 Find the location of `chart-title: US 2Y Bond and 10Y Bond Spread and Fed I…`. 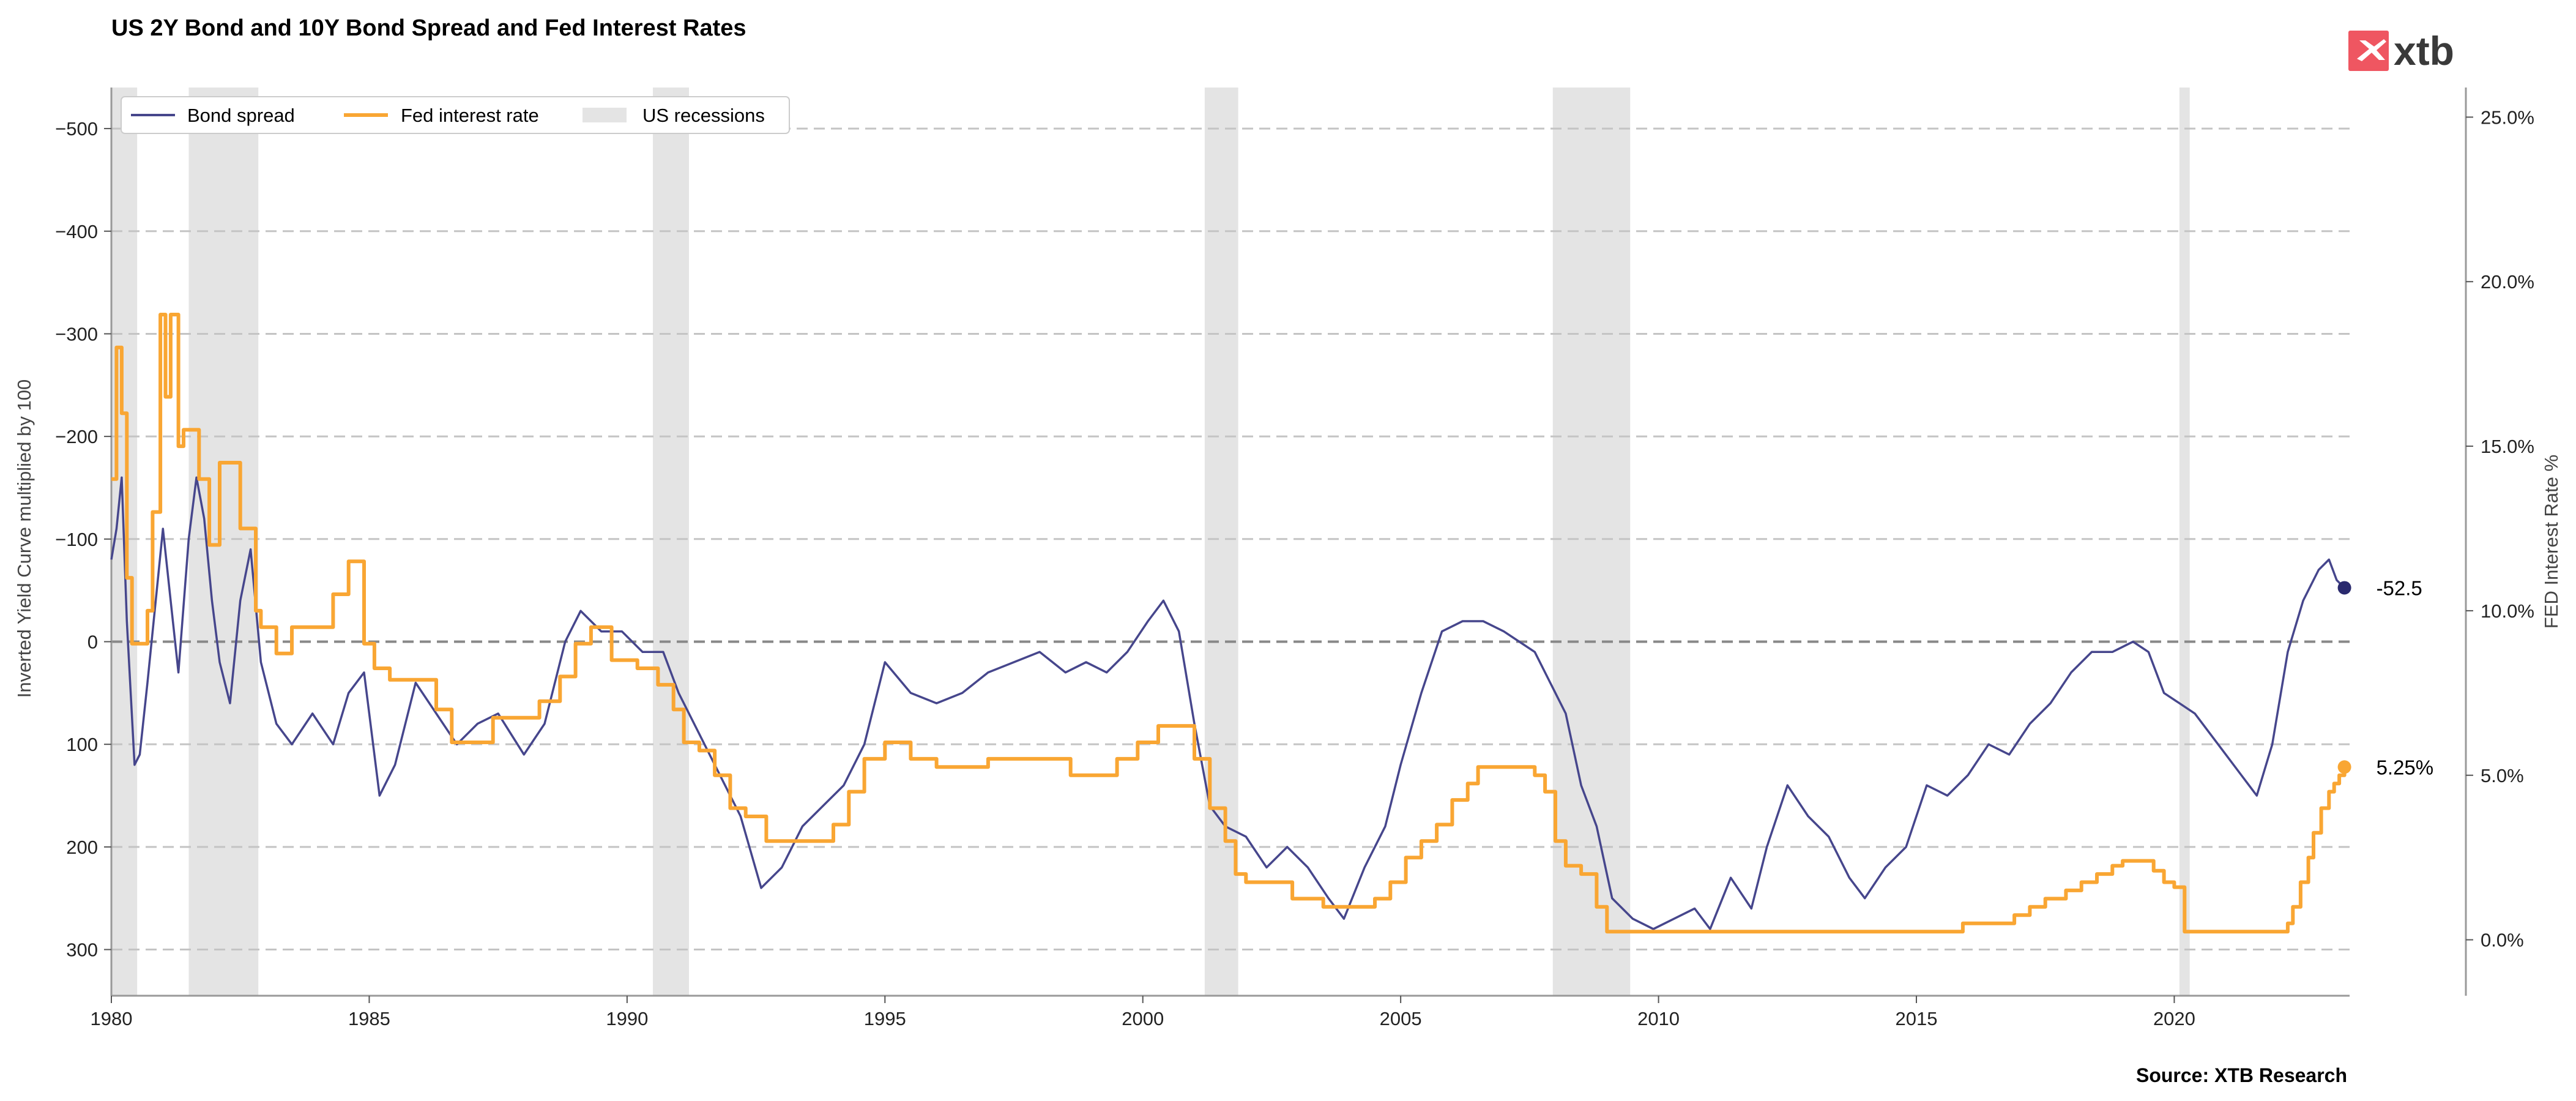

chart-title: US 2Y Bond and 10Y Bond Spread and Fed I… is located at coordinates (428, 28).